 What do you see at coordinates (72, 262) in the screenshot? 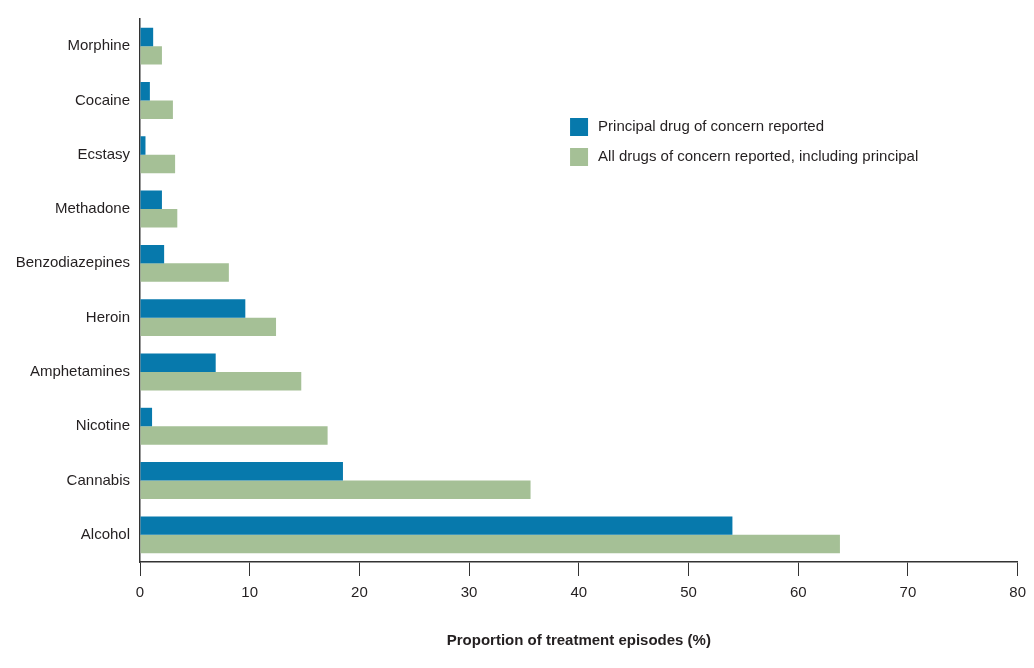
I see `y-tick-label: Benzodiazepines` at bounding box center [72, 262].